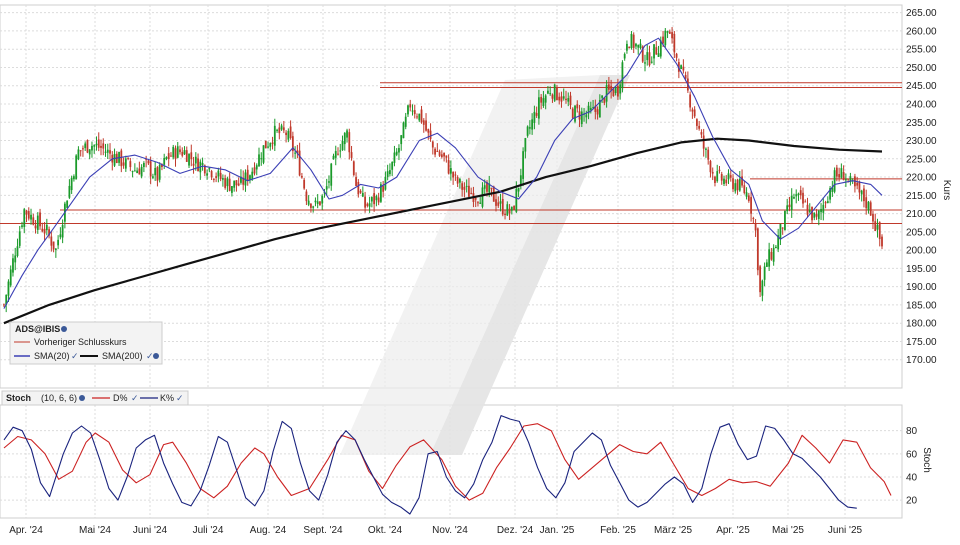  Describe the element at coordinates (450, 530) in the screenshot. I see `x-tick-label: Nov. '24` at that location.